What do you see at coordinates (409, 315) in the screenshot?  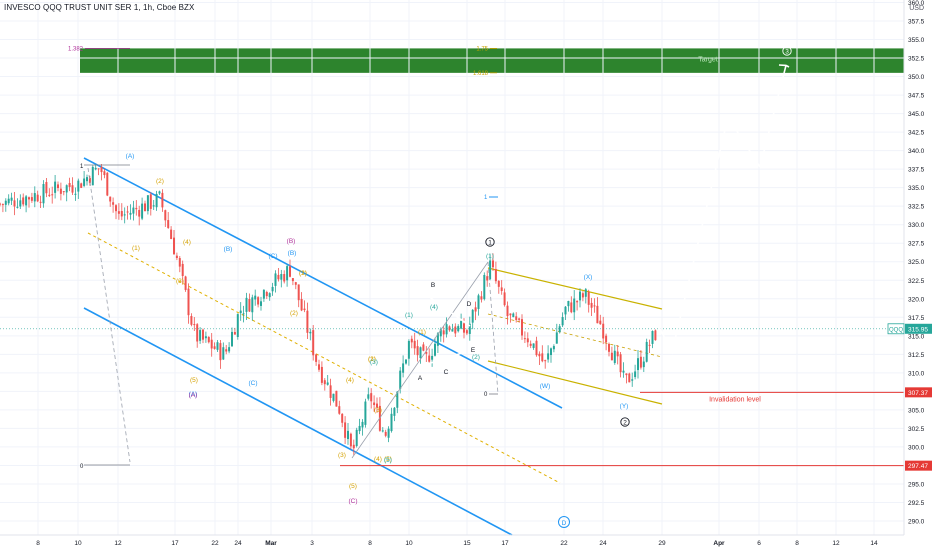 I see `wave-green-0: (1)` at bounding box center [409, 315].